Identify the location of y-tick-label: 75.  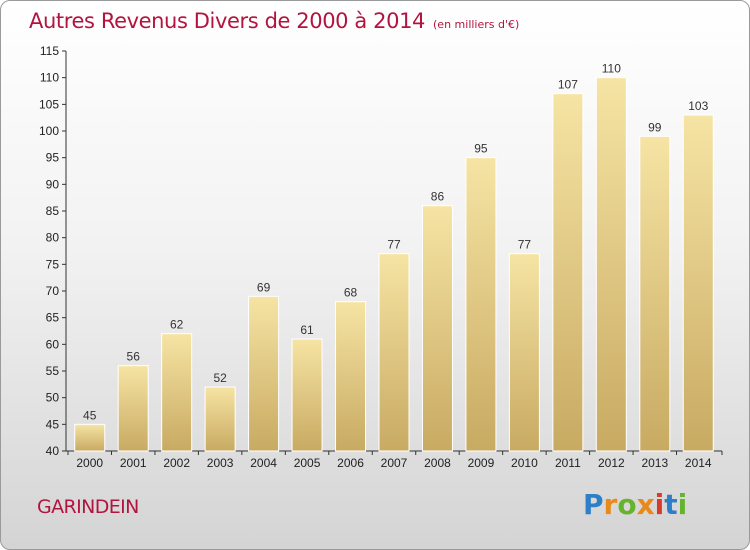
(53, 264).